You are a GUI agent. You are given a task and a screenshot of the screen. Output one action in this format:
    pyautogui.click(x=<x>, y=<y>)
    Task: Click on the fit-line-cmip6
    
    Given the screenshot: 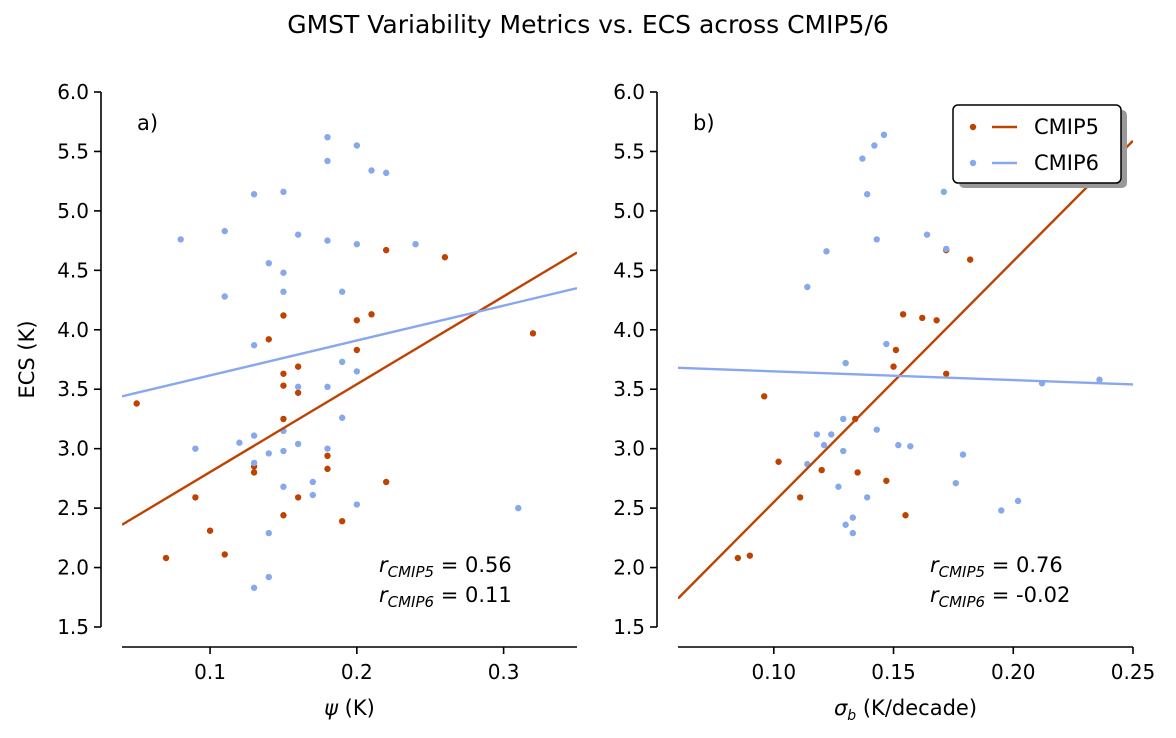 What is the action you would take?
    pyautogui.click(x=349, y=342)
    